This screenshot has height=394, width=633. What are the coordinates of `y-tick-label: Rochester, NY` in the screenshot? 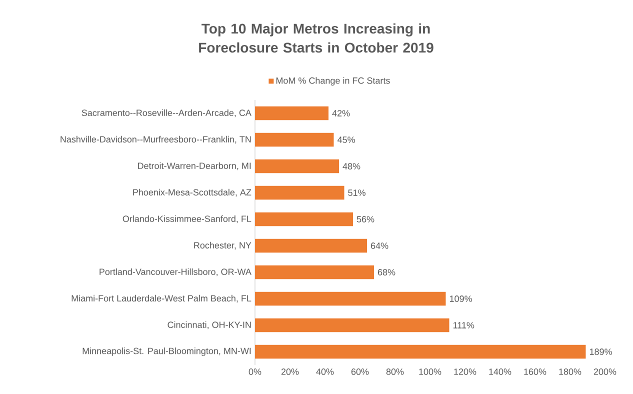 It's located at (223, 246).